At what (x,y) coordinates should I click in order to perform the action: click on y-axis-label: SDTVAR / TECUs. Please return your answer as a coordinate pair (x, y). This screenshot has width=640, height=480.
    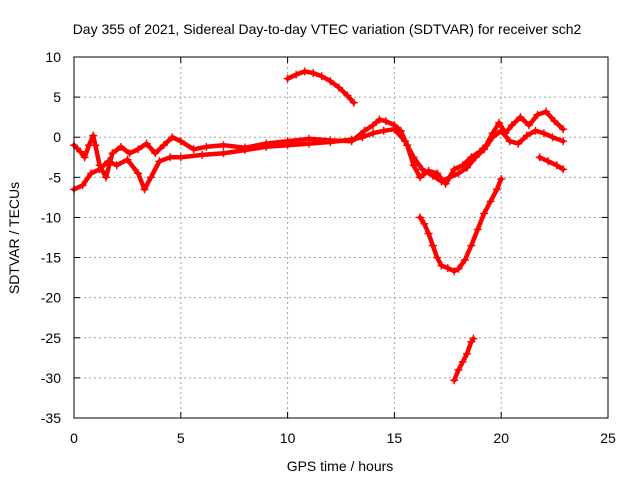
    Looking at the image, I should click on (14, 238).